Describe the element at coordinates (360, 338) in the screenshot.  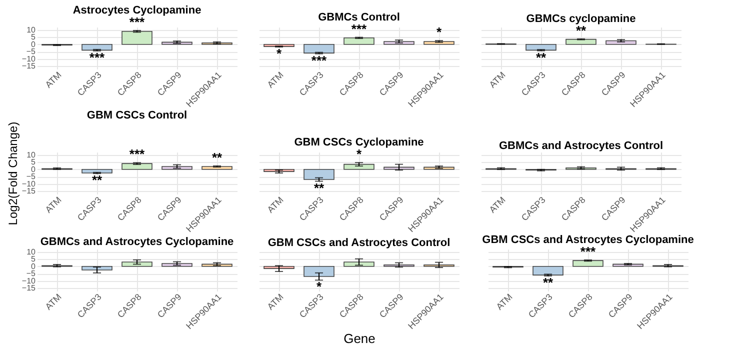
I see `x-axis-title: Gene` at that location.